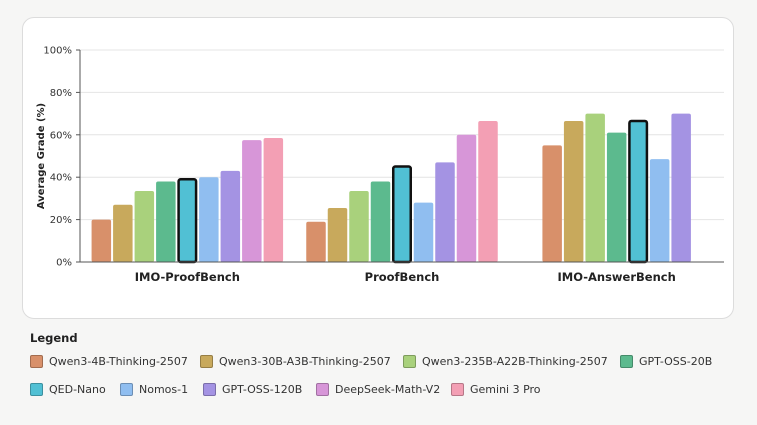 The image size is (757, 425). Describe the element at coordinates (57, 51) in the screenshot. I see `y-tick-label: 100%` at that location.